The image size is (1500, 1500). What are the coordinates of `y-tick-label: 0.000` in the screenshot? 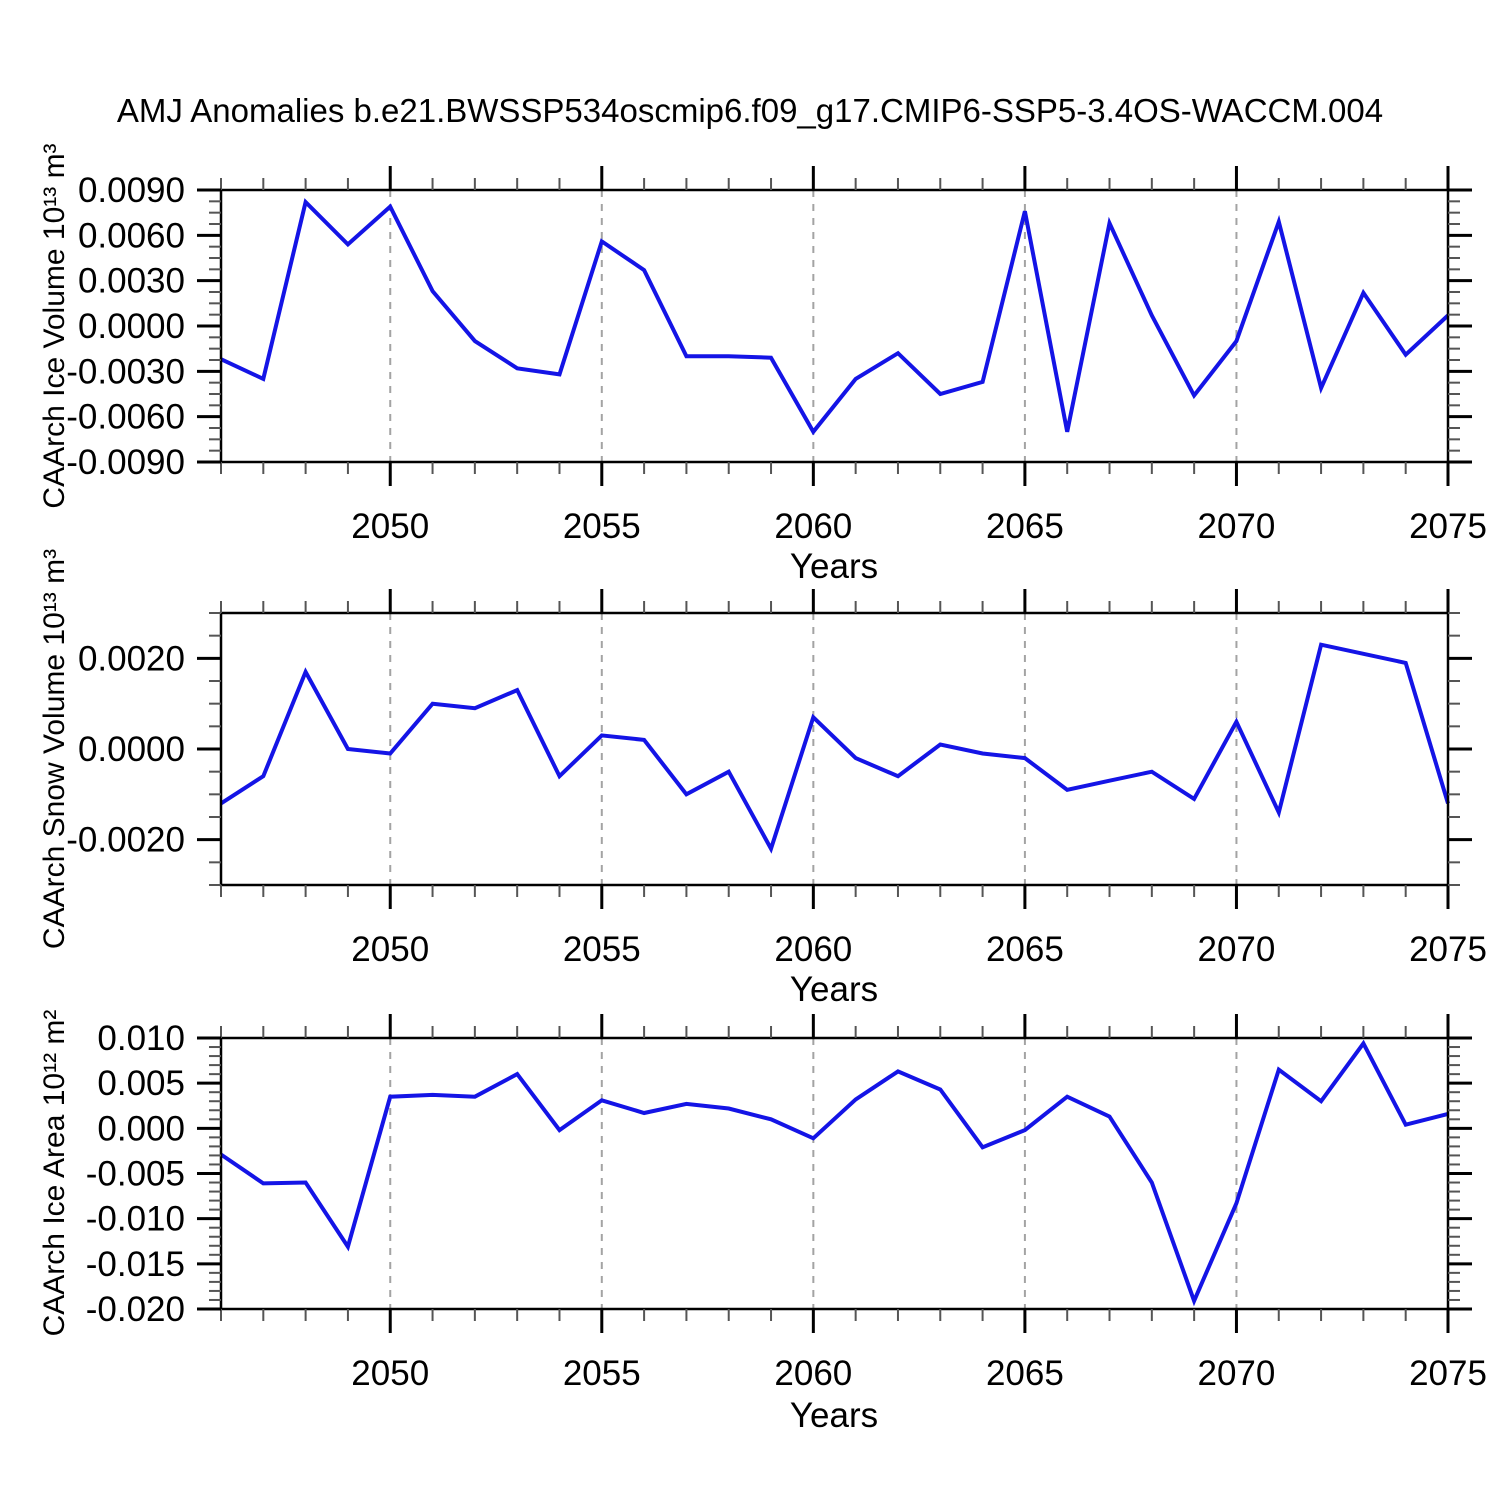 It's located at (141, 1128).